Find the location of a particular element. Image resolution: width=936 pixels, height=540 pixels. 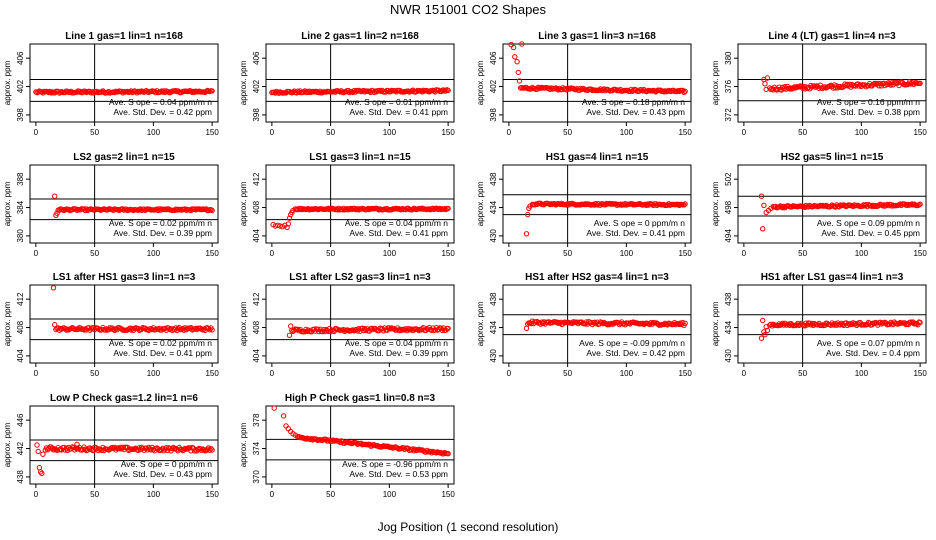

figure-xlabel: Jog Position (1 second resolution) is located at coordinates (468, 527).